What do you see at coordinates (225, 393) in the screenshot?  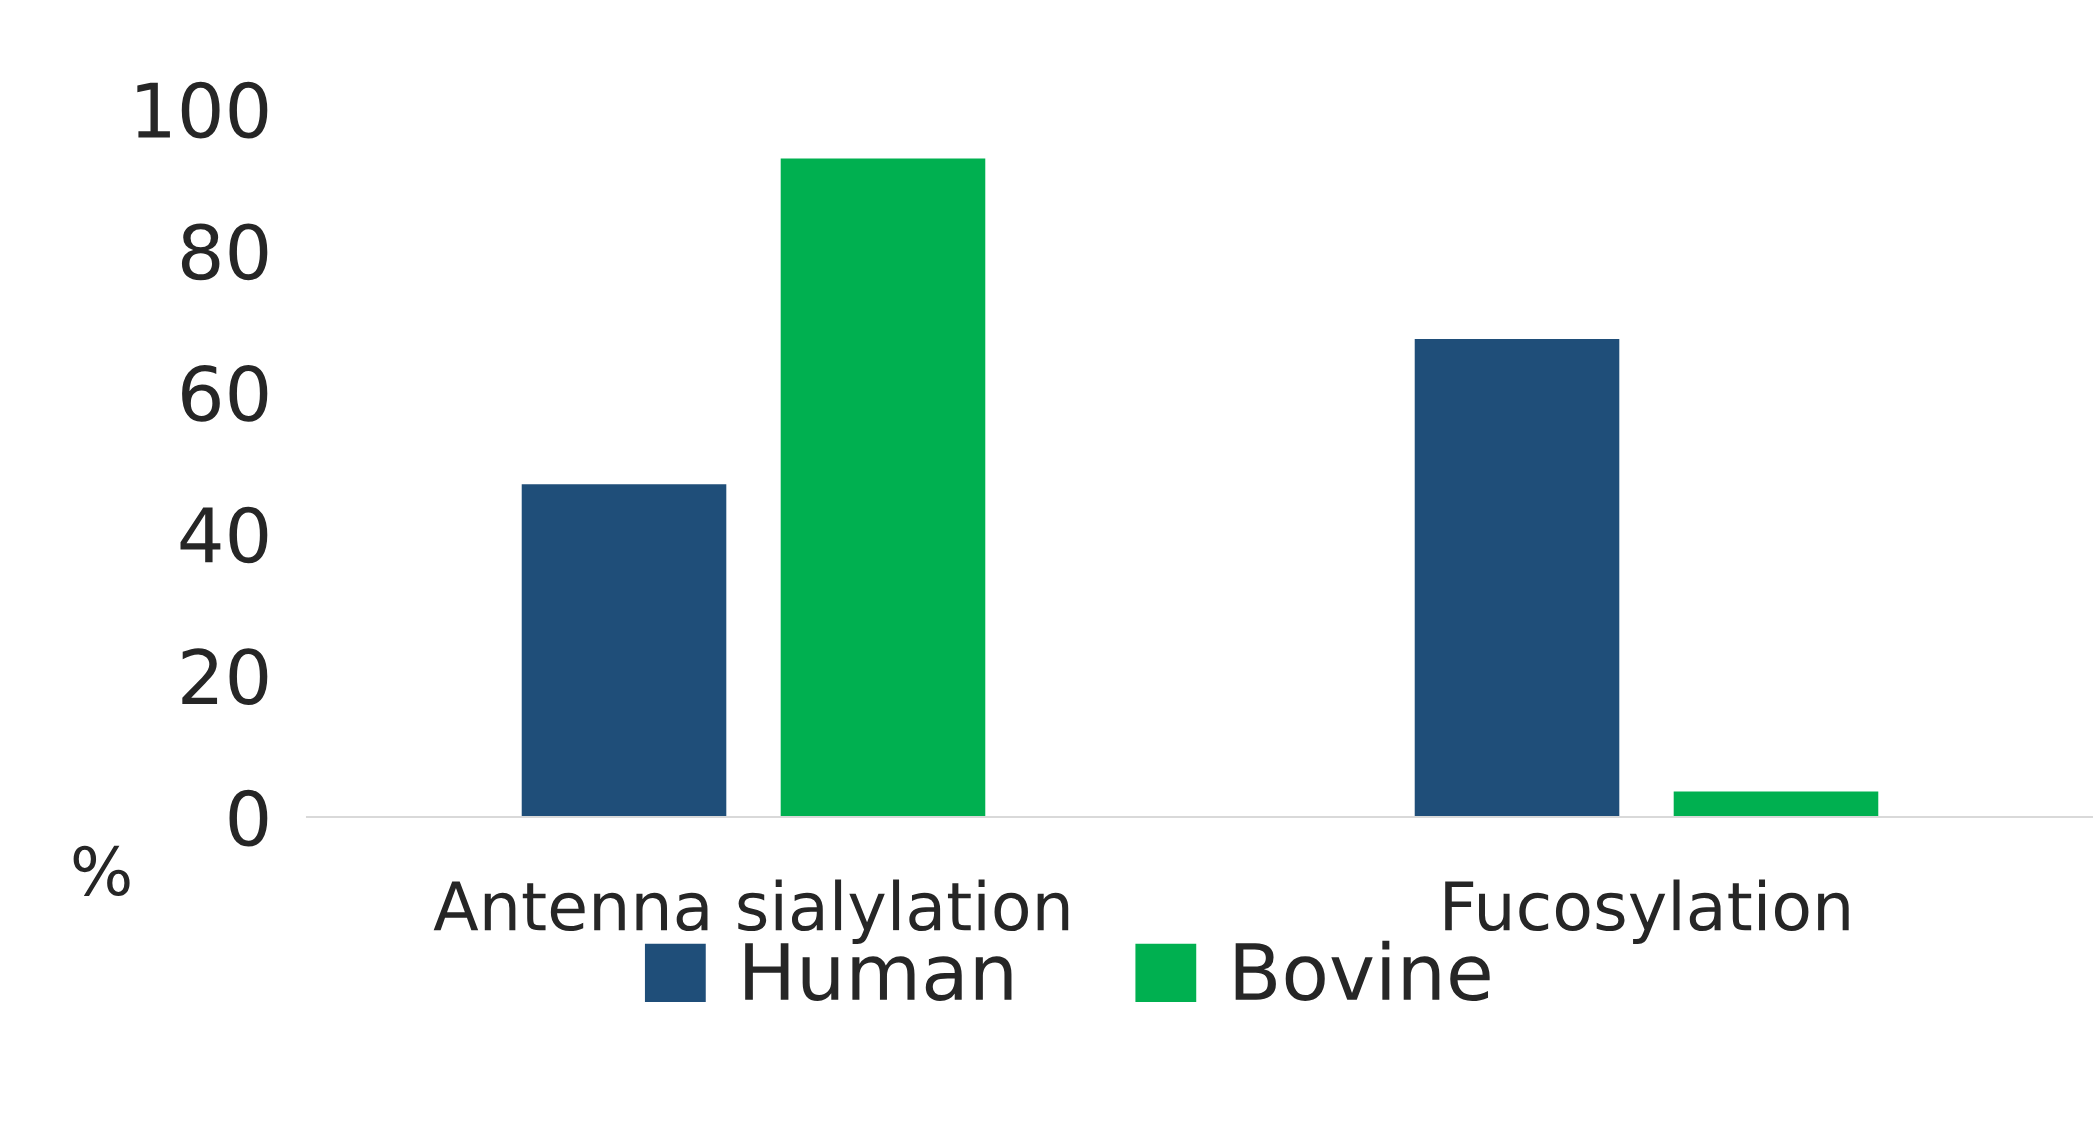 I see `y-tick-label: 60` at bounding box center [225, 393].